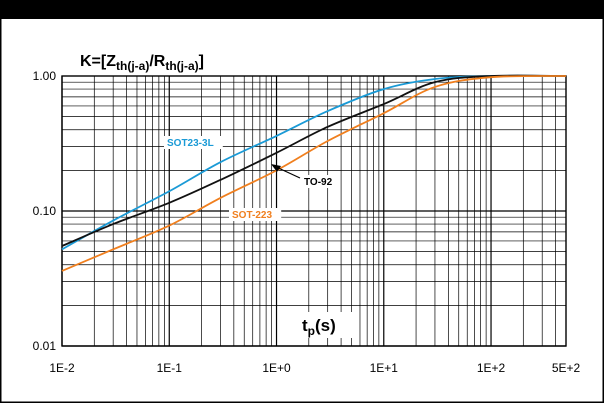 This screenshot has width=604, height=403. I want to click on xlabel-unit: (s), so click(325, 325).